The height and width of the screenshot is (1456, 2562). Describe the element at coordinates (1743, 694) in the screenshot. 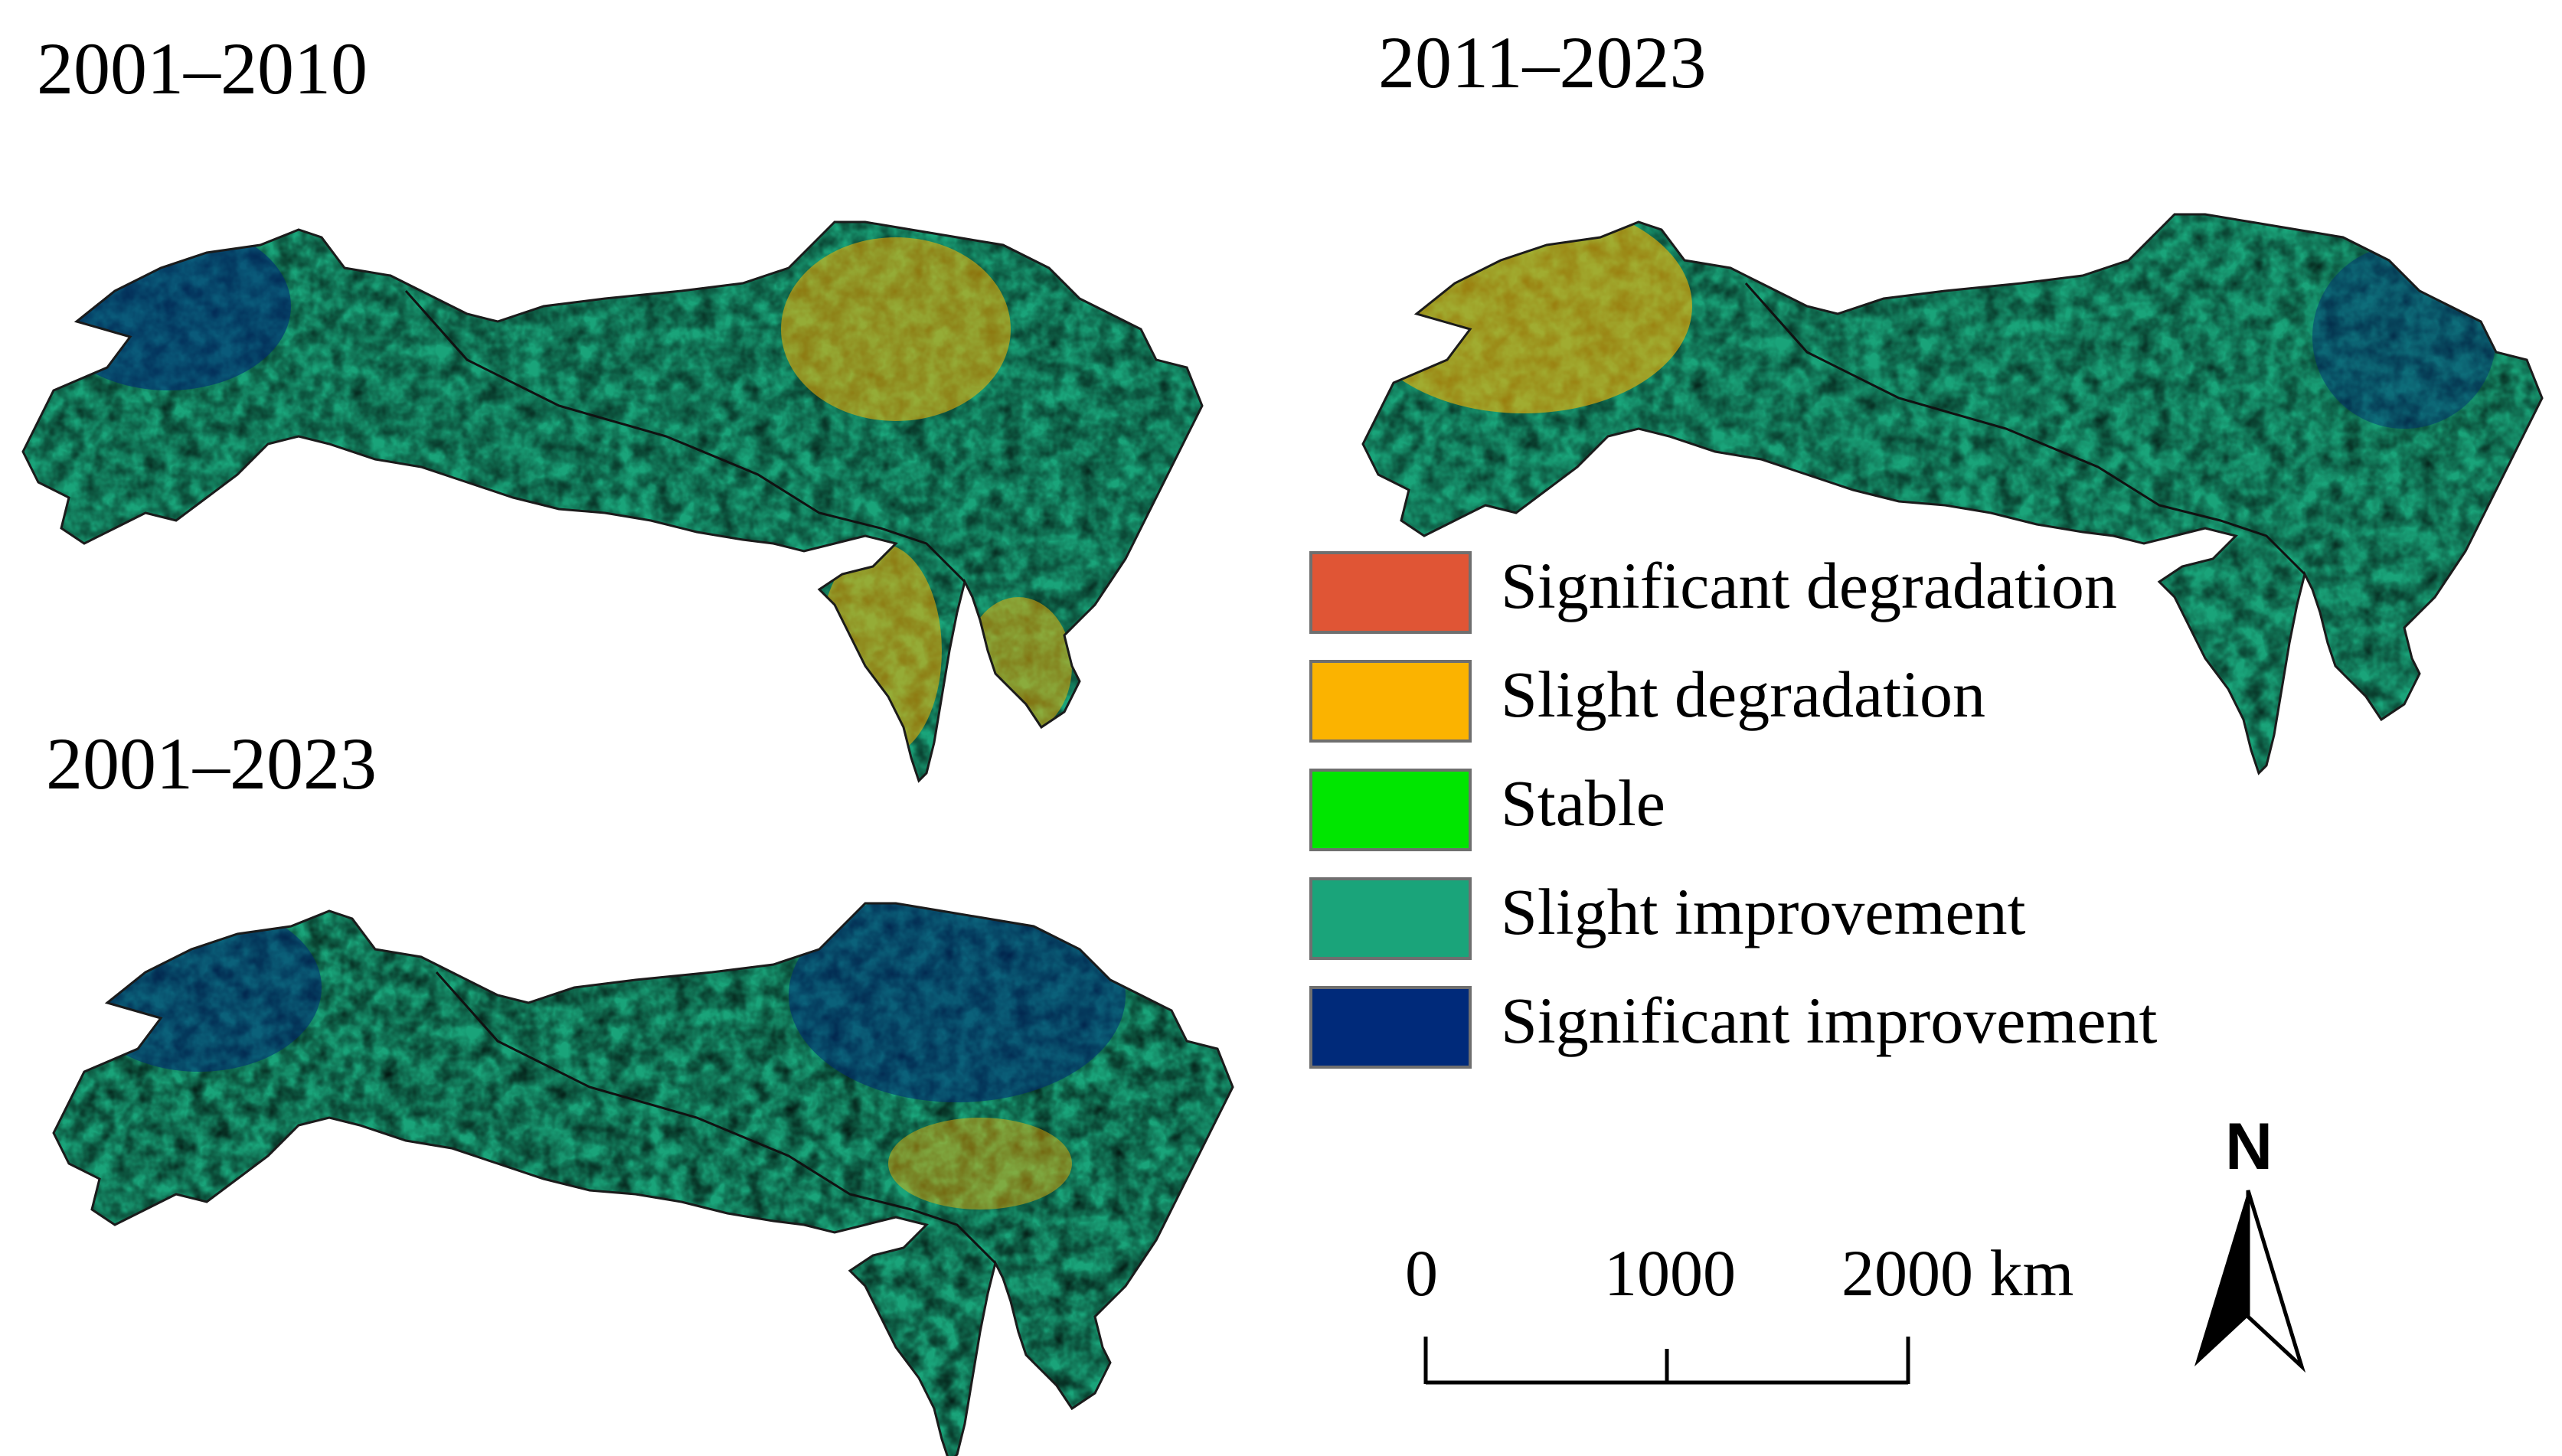

I see `legend-label: Slight degradation` at that location.